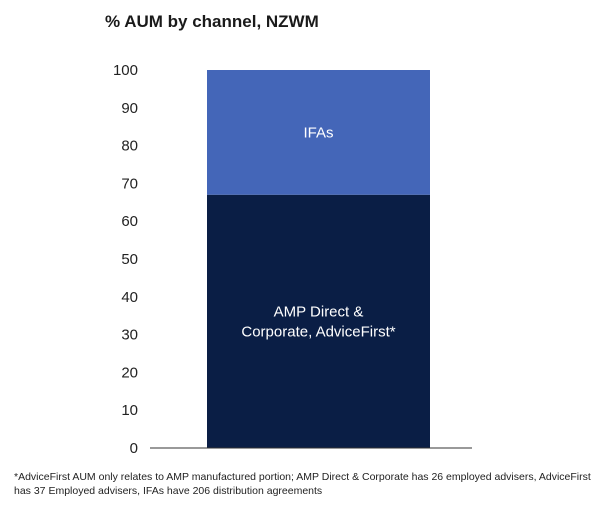  What do you see at coordinates (129, 259) in the screenshot?
I see `y-tick-label: 50` at bounding box center [129, 259].